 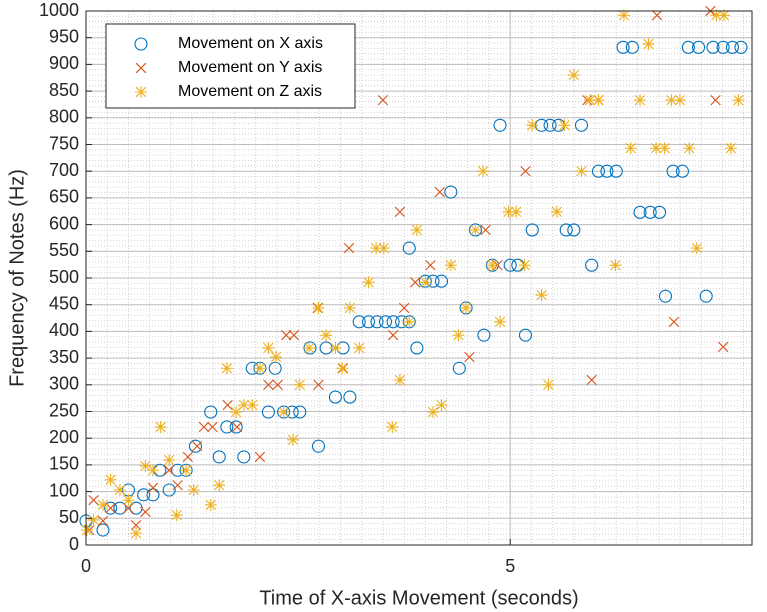 What do you see at coordinates (59, 10) in the screenshot?
I see `y-tick-label: 1000` at bounding box center [59, 10].